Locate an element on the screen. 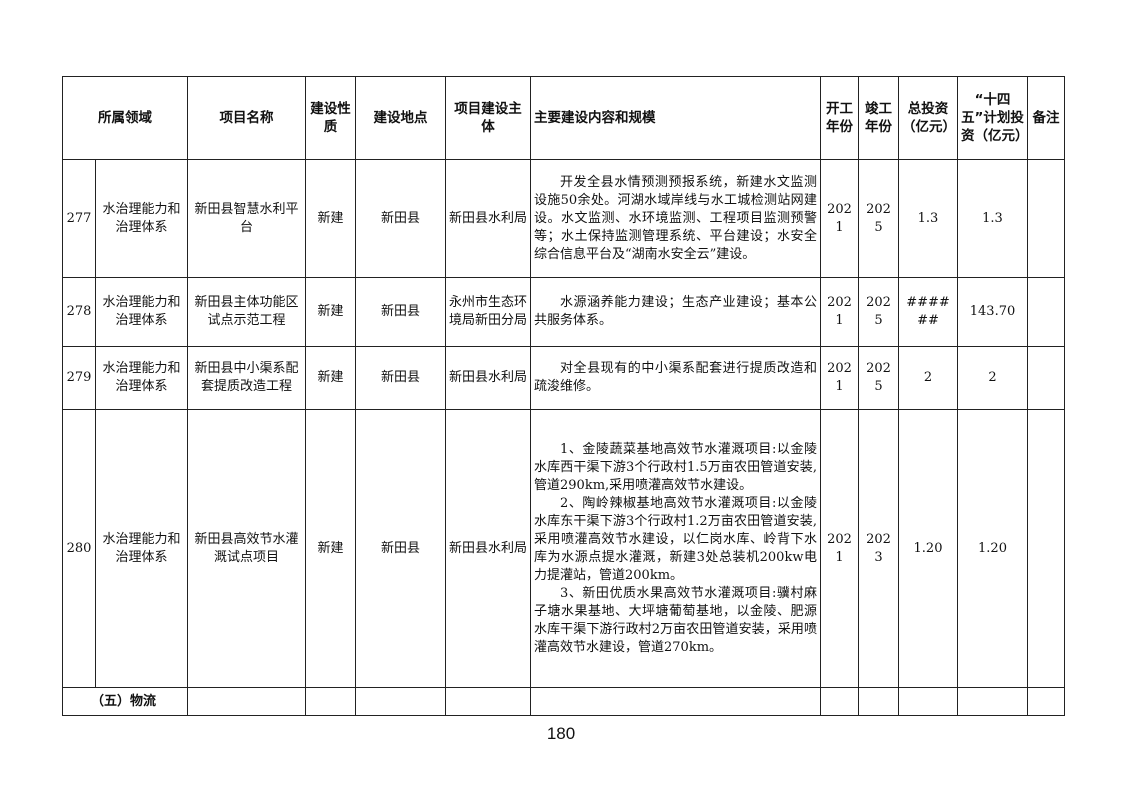  header-location: 建设地点 is located at coordinates (400, 118).